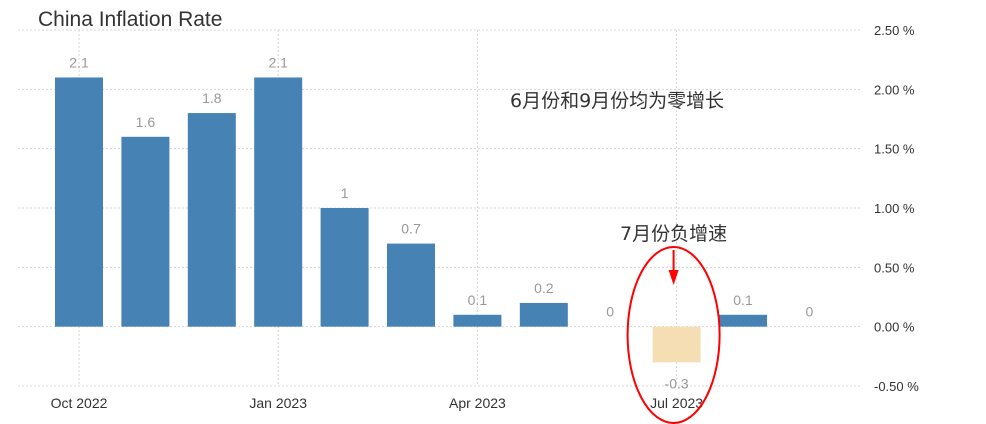 The image size is (986, 424). What do you see at coordinates (212, 98) in the screenshot?
I see `bar-value-label: 1.8` at bounding box center [212, 98].